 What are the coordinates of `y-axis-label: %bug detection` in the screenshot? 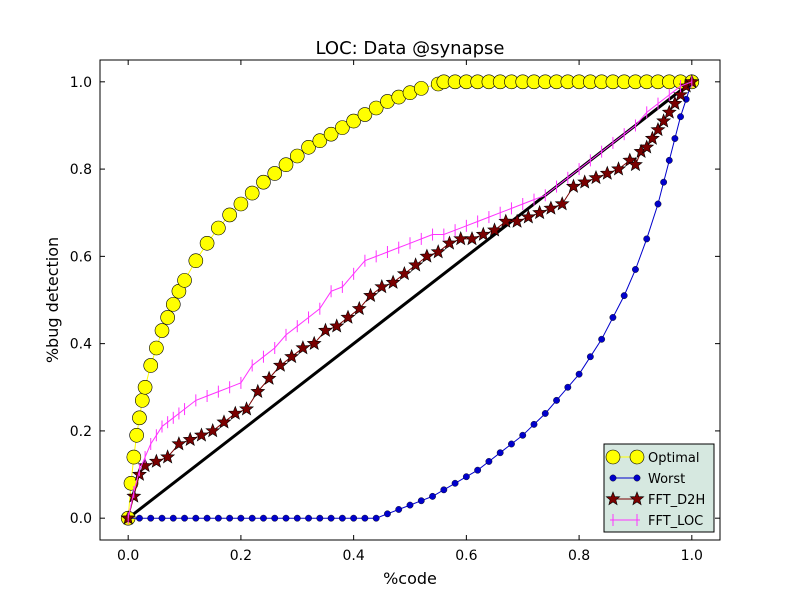 It's located at (52, 300).